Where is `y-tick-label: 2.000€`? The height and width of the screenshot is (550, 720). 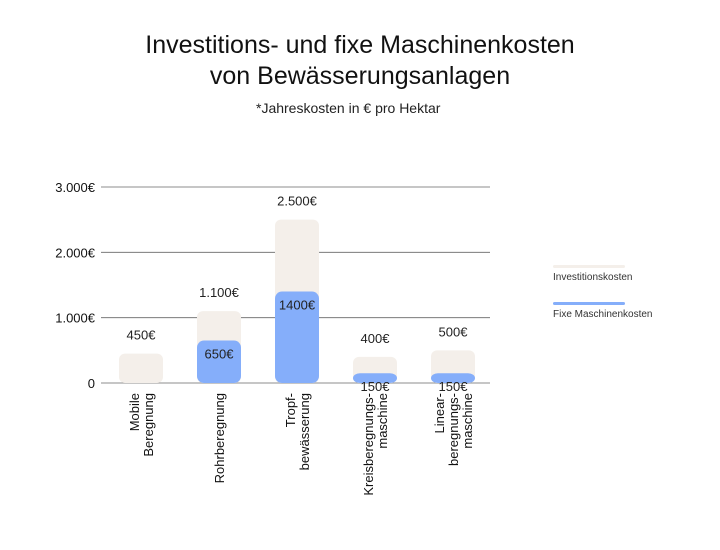 y-tick-label: 2.000€ is located at coordinates (75, 252).